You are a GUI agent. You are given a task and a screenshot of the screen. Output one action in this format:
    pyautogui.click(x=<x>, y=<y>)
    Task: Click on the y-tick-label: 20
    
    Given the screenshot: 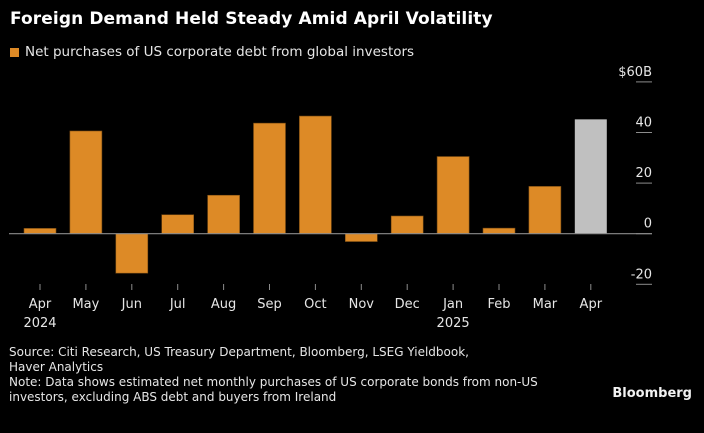 What is the action you would take?
    pyautogui.click(x=643, y=173)
    